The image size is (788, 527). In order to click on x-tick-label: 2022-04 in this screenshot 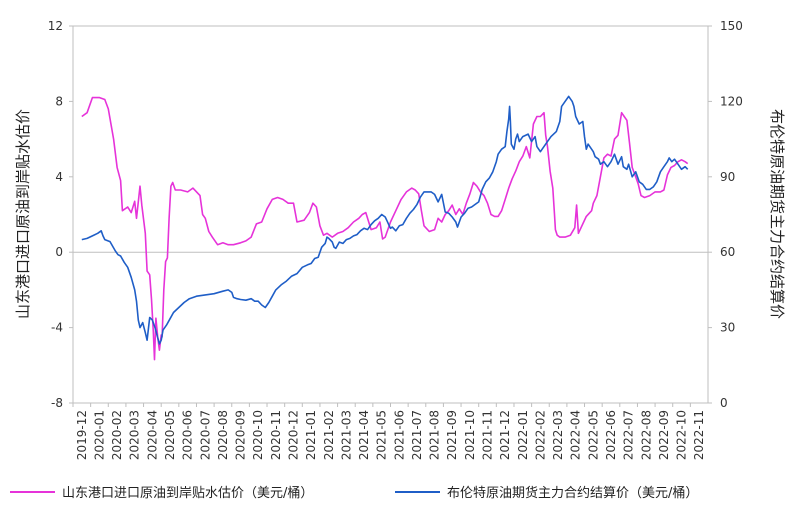, I will do `click(576, 435)`.